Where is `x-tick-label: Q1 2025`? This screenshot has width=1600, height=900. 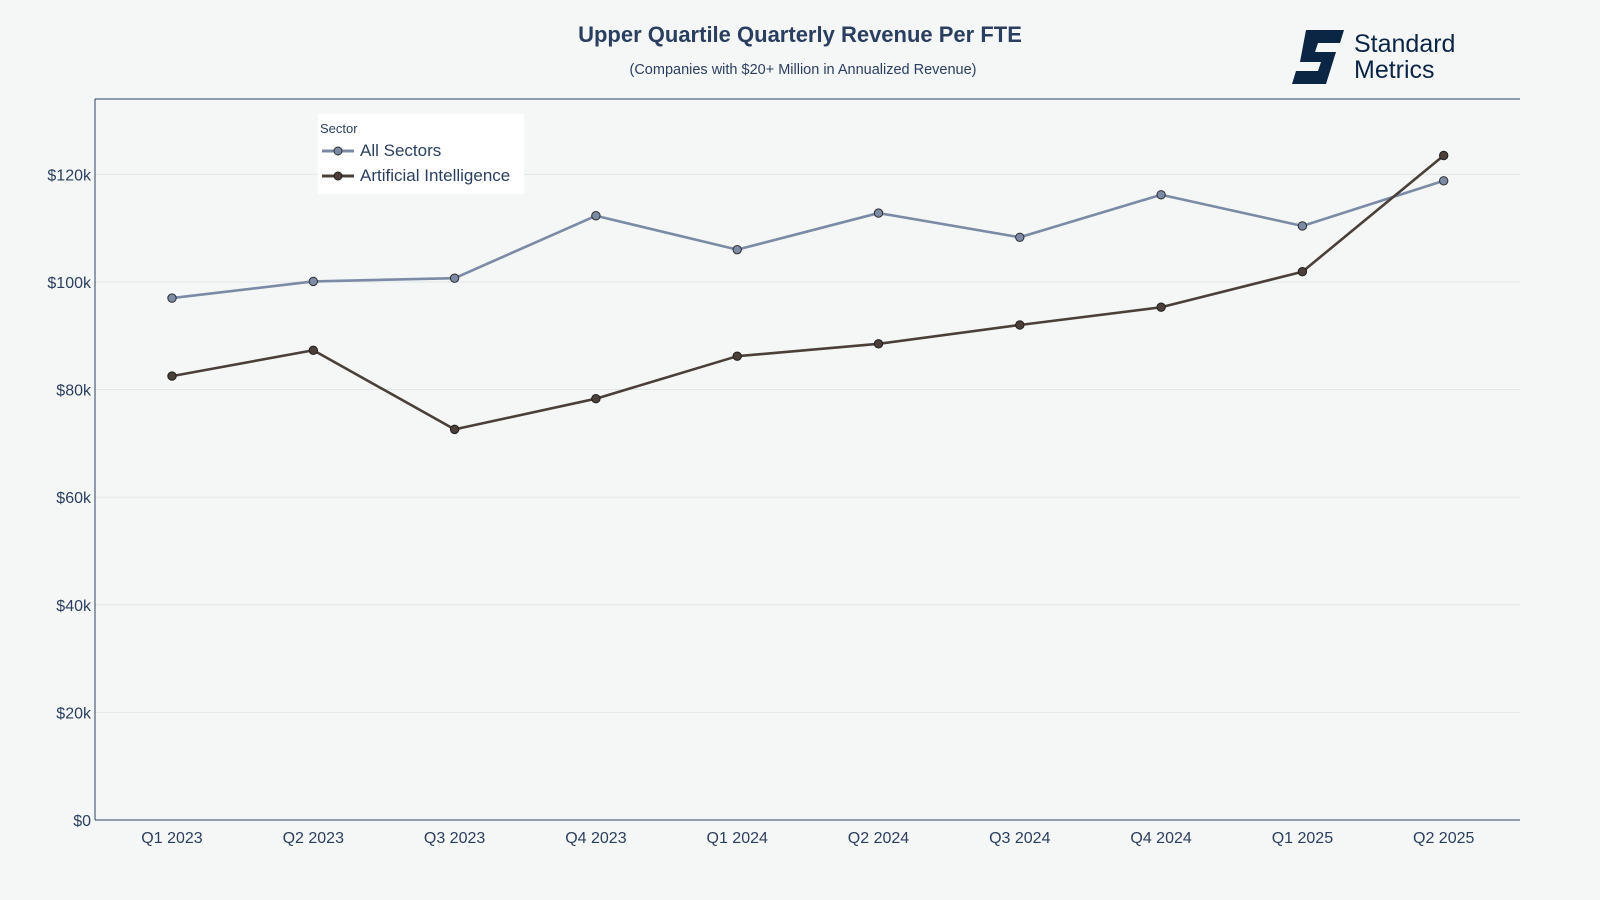
x-tick-label: Q1 2025 is located at coordinates (1302, 838).